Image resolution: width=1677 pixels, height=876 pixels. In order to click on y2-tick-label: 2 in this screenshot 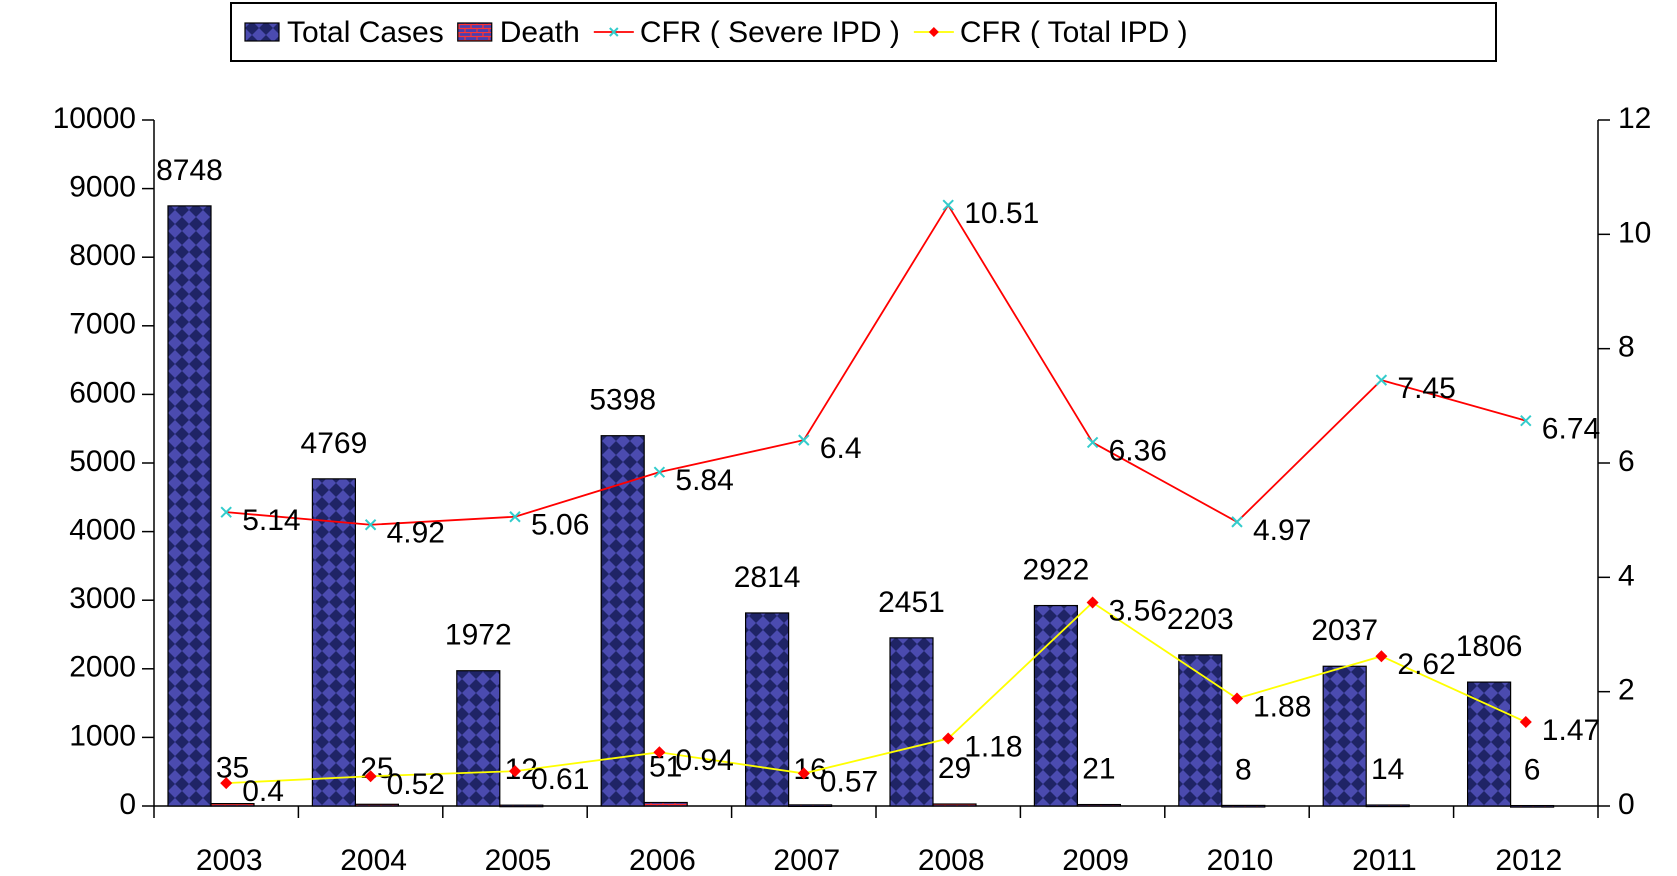, I will do `click(1626, 690)`.